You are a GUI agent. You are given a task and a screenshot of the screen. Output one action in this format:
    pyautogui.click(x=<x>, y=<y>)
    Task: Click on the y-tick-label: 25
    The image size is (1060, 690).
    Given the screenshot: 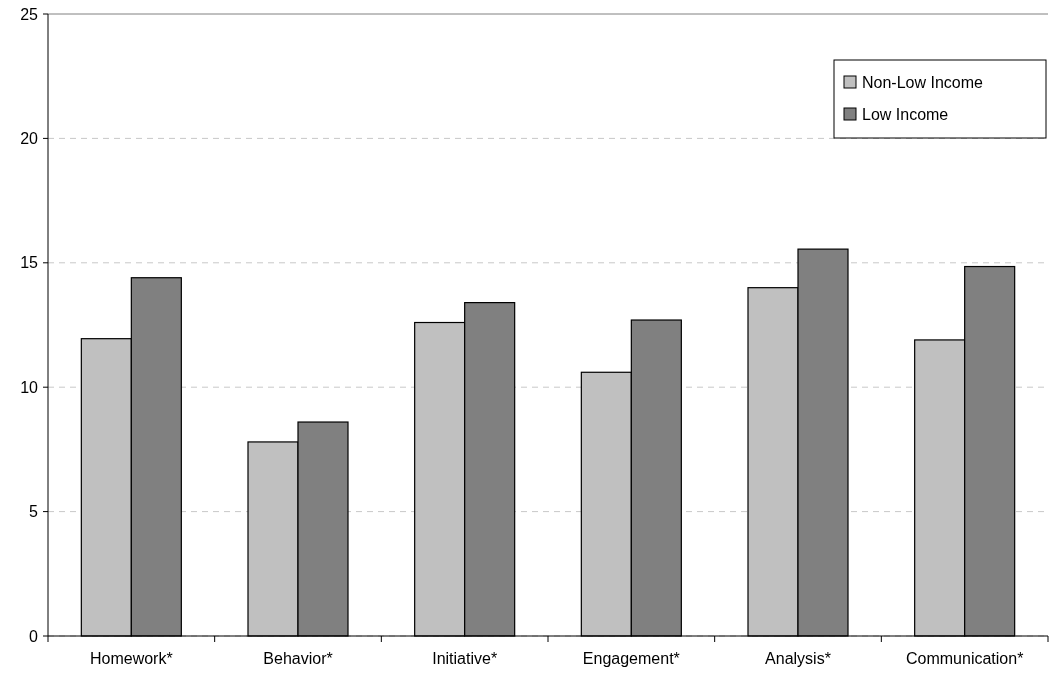 What is the action you would take?
    pyautogui.click(x=29, y=14)
    